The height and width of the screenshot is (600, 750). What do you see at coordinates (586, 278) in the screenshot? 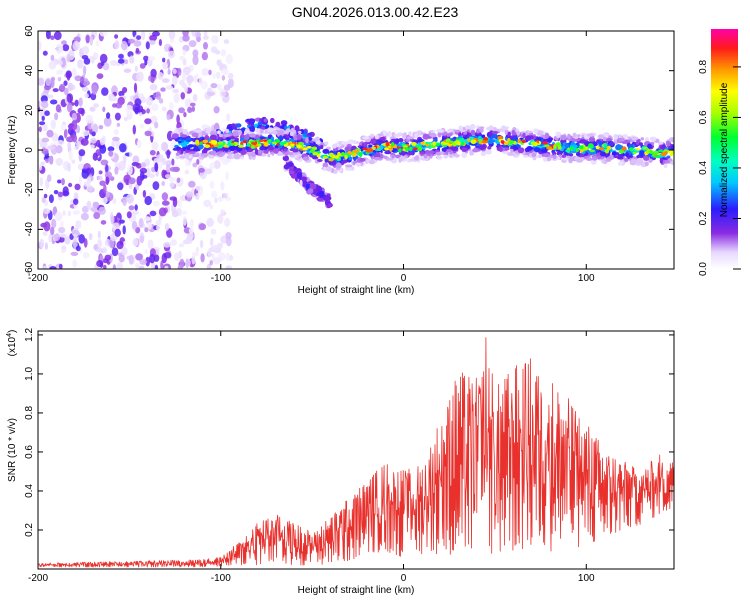
I see `x-tick-label: 100` at bounding box center [586, 278].